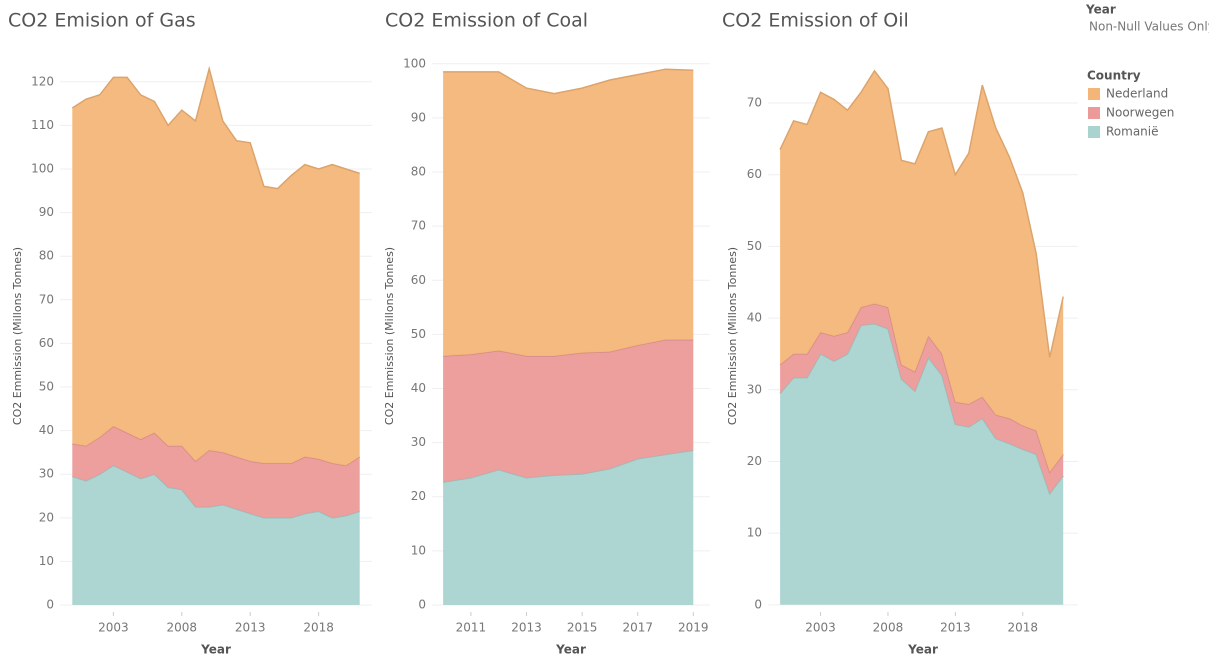 The width and height of the screenshot is (1209, 664). Describe the element at coordinates (637, 628) in the screenshot. I see `x-tick-label: 2017` at that location.